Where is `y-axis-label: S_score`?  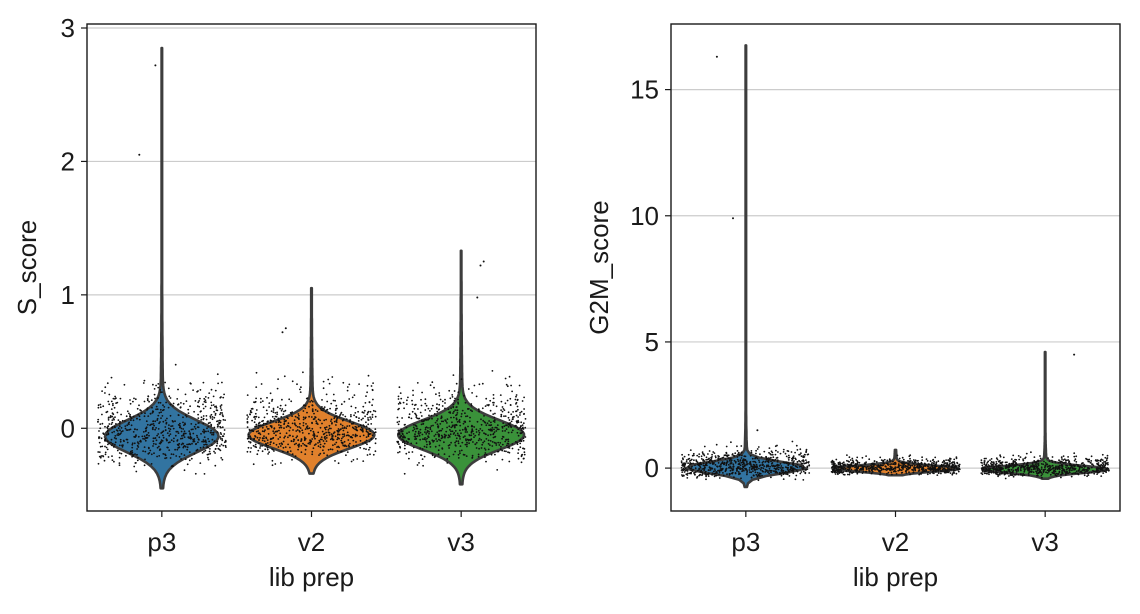
y-axis-label: S_score is located at coordinates (27, 267).